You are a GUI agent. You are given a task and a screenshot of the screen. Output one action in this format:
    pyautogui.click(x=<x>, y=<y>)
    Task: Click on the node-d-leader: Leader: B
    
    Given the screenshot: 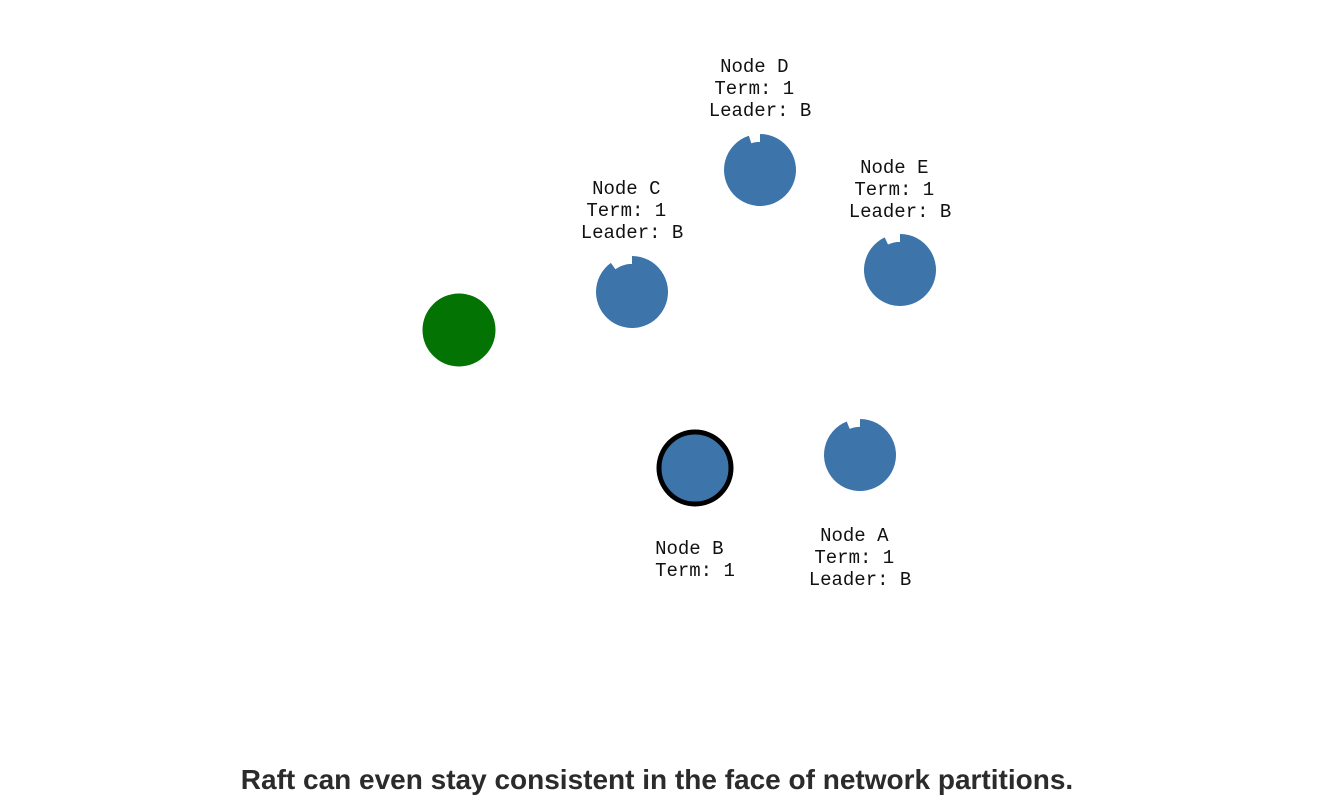 What is the action you would take?
    pyautogui.click(x=760, y=111)
    